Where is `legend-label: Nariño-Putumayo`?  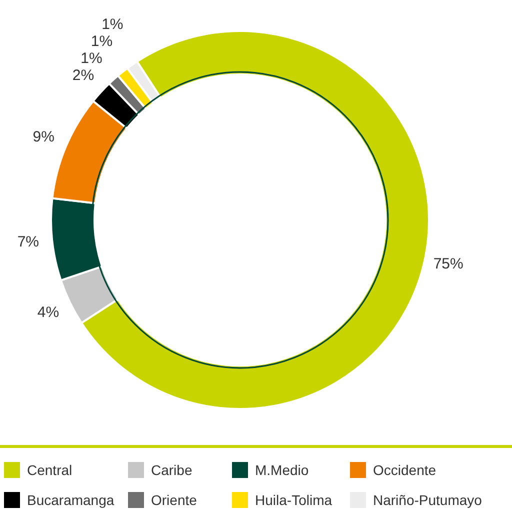 legend-label: Nariño-Putumayo is located at coordinates (427, 500).